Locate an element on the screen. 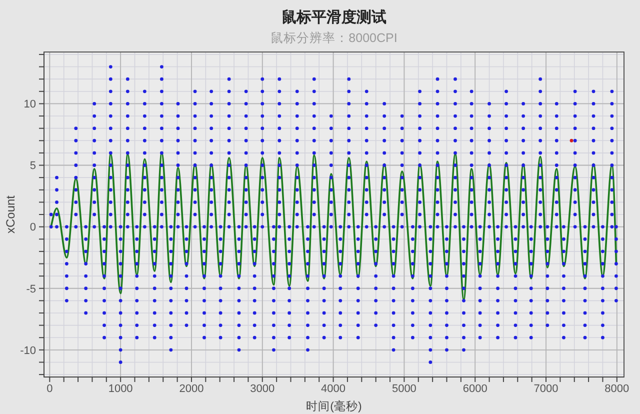 The width and height of the screenshot is (640, 414). y-tick-label: 0 is located at coordinates (33, 228).